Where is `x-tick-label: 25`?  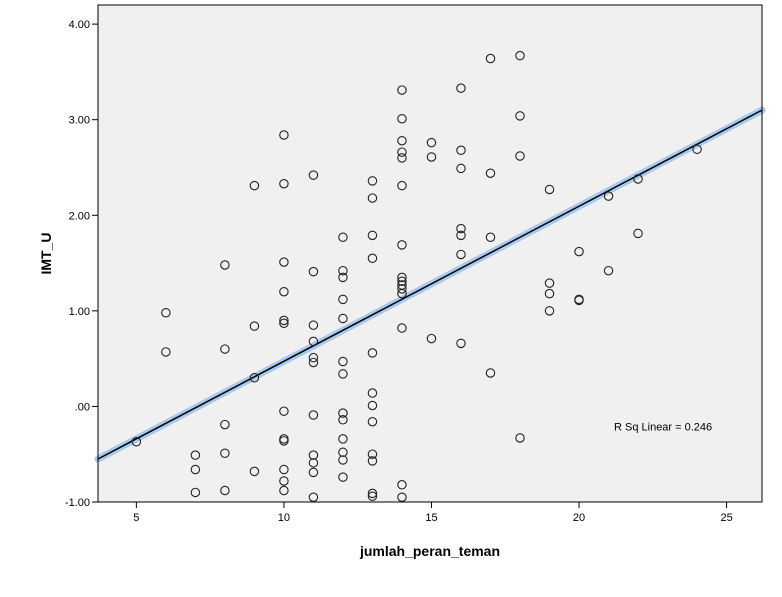
x-tick-label: 25 is located at coordinates (726, 518).